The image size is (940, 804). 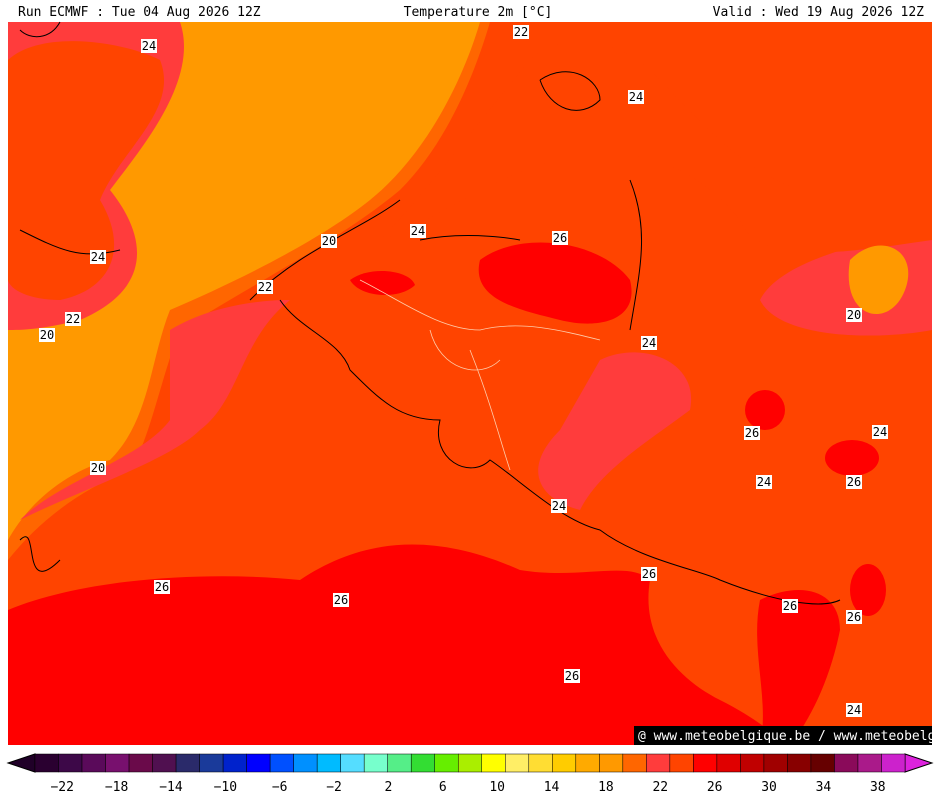 What do you see at coordinates (225, 787) in the screenshot?
I see `colorbar-label: −10` at bounding box center [225, 787].